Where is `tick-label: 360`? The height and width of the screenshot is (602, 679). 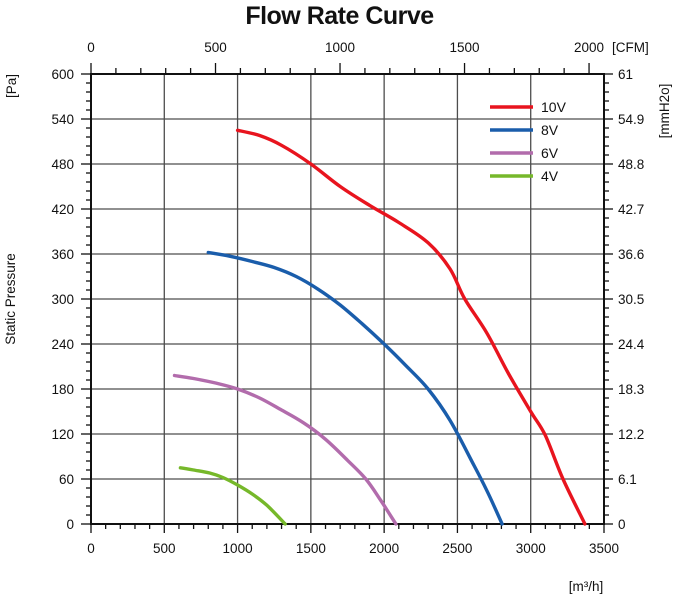
tick-label: 360 is located at coordinates (62, 254).